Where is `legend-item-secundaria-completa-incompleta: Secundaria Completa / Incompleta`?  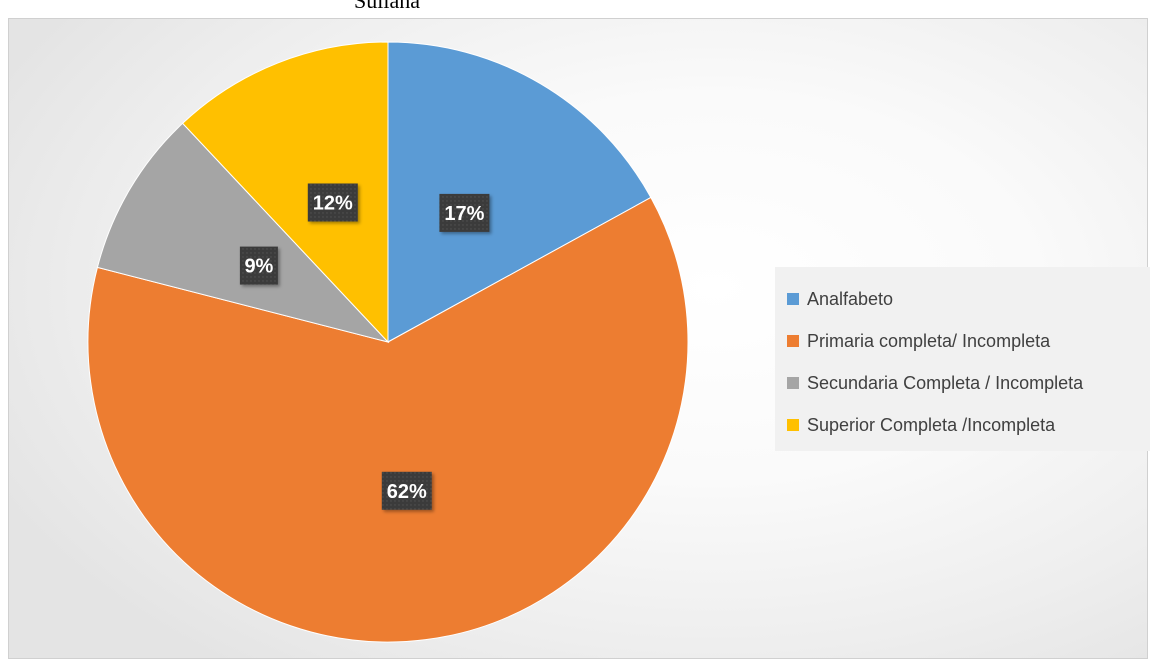
legend-item-secundaria-completa-incompleta: Secundaria Completa / Incompleta is located at coordinates (968, 383).